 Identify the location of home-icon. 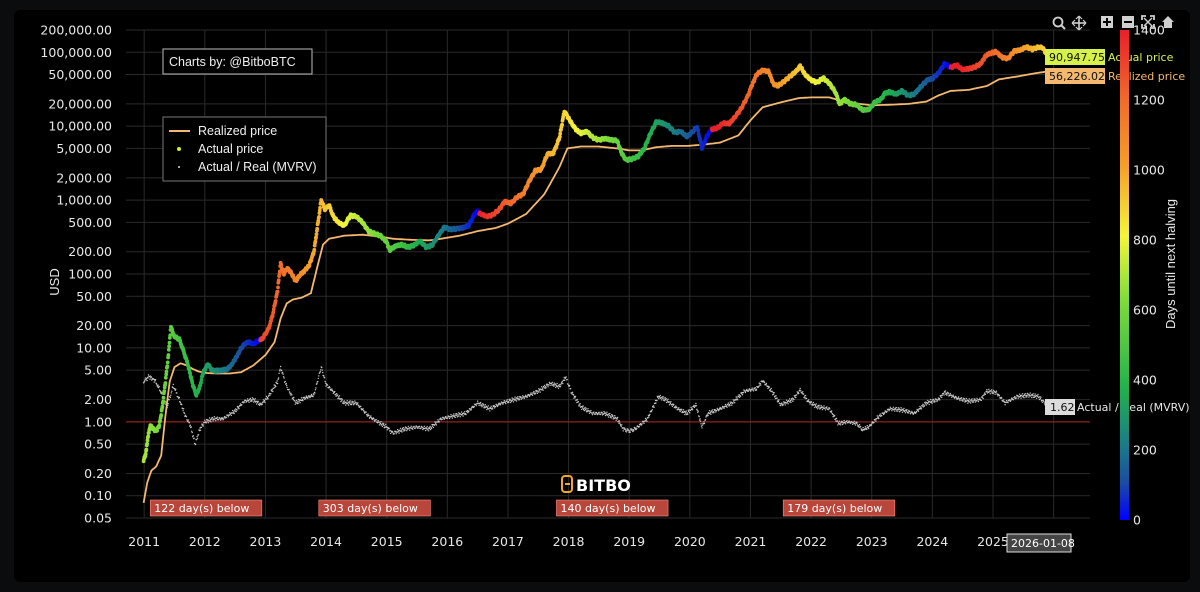
(1168, 22).